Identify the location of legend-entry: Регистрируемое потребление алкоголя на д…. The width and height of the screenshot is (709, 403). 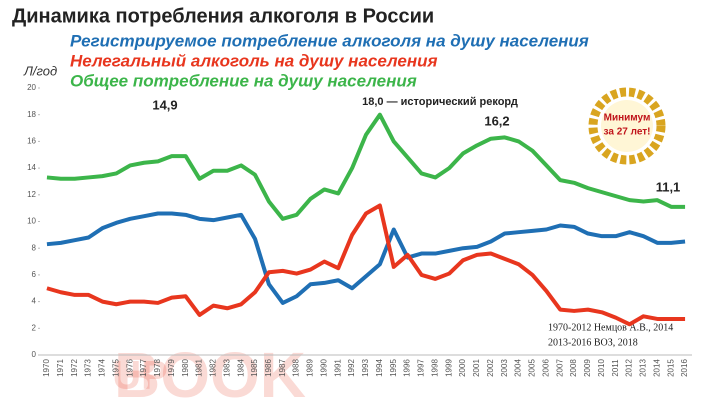
(329, 40).